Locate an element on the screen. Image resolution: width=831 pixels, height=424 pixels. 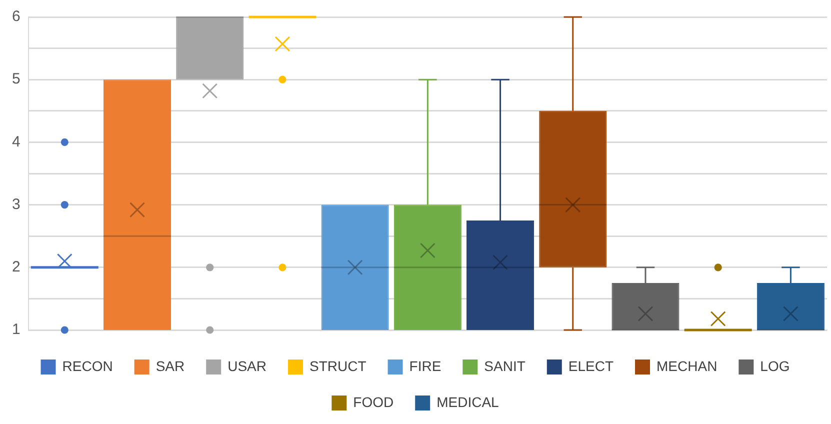
legend-label: FIRE is located at coordinates (425, 366).